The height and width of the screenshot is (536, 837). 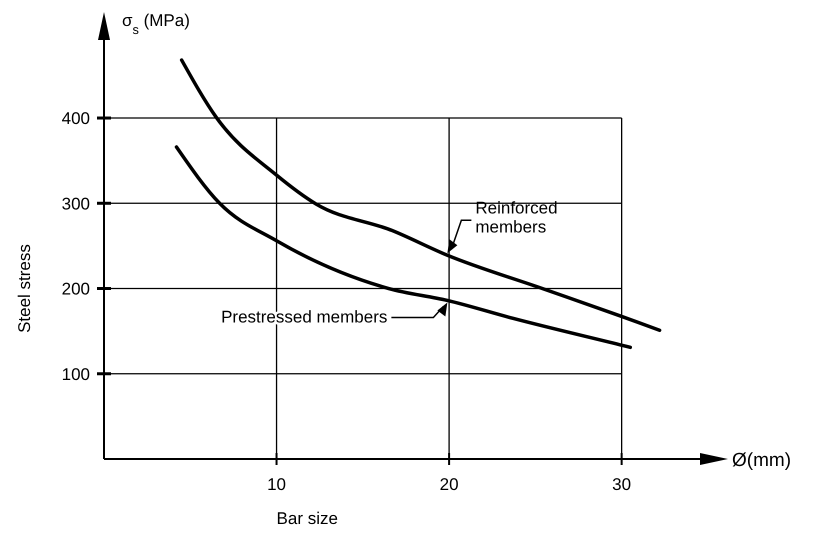 What do you see at coordinates (449, 484) in the screenshot?
I see `x-tick-label: 20` at bounding box center [449, 484].